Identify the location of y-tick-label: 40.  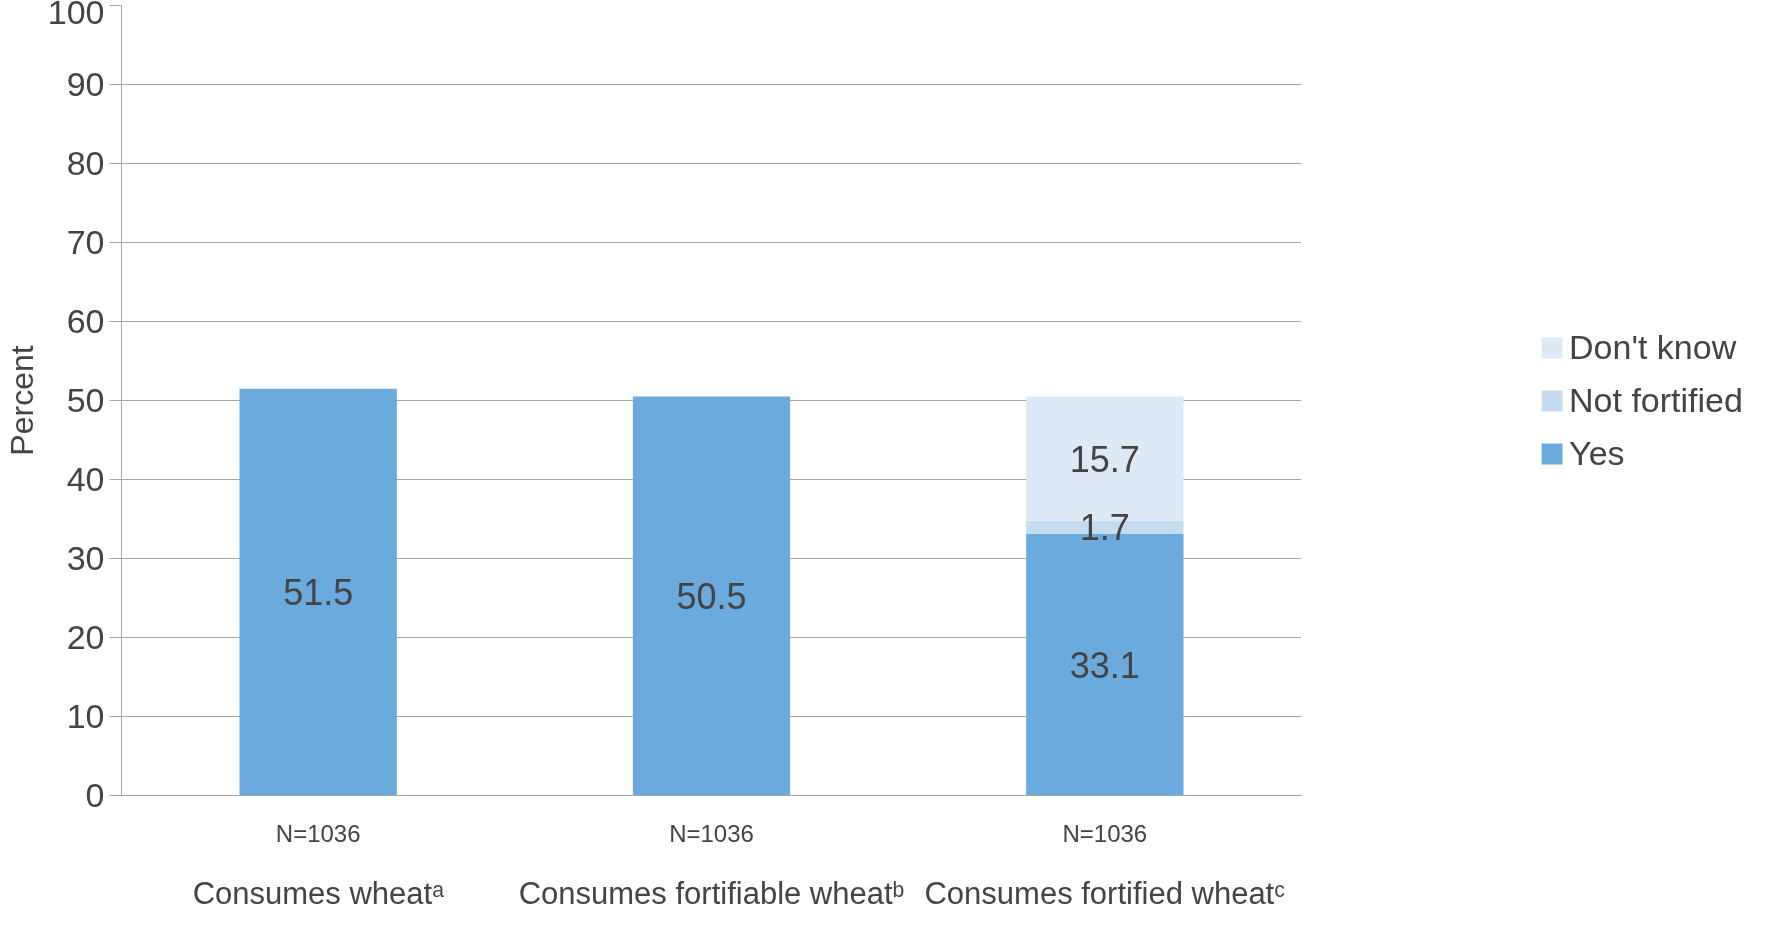
(85, 479).